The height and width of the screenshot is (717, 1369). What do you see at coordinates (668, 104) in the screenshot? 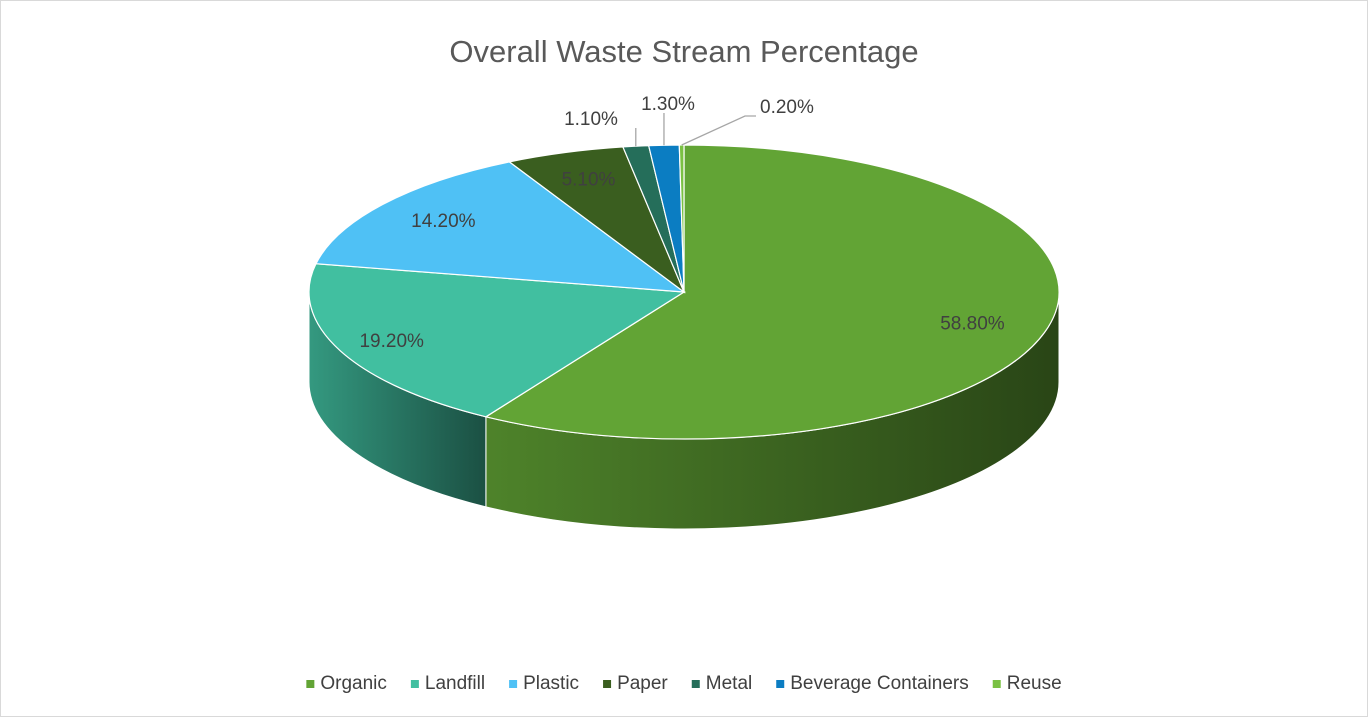
I see `data-label: 1.30%` at bounding box center [668, 104].